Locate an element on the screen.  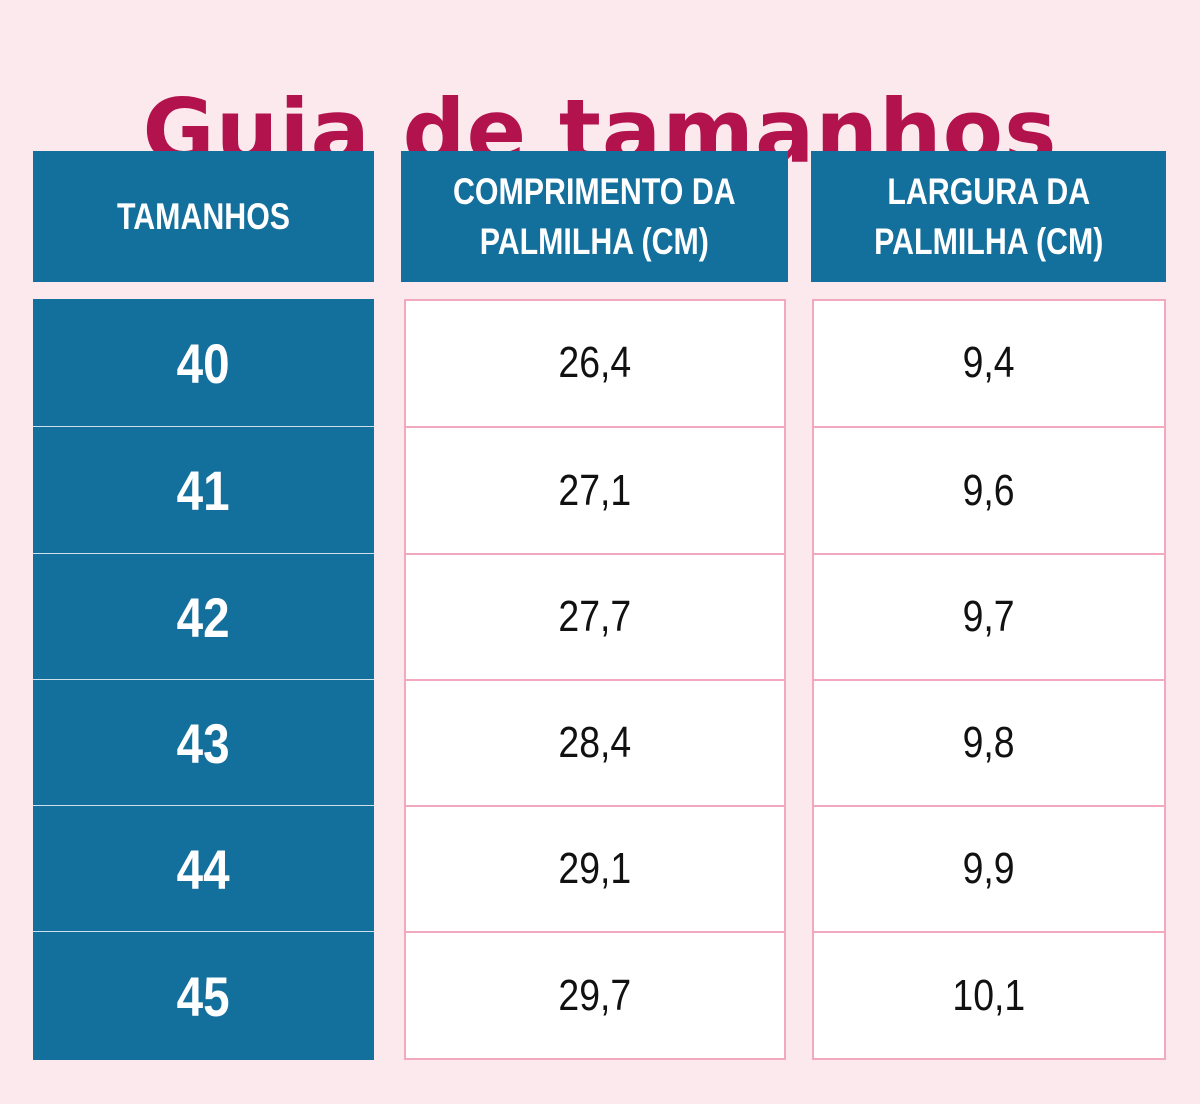
header-width: LARGURA DA PALMILHA (CM) is located at coordinates (988, 216).